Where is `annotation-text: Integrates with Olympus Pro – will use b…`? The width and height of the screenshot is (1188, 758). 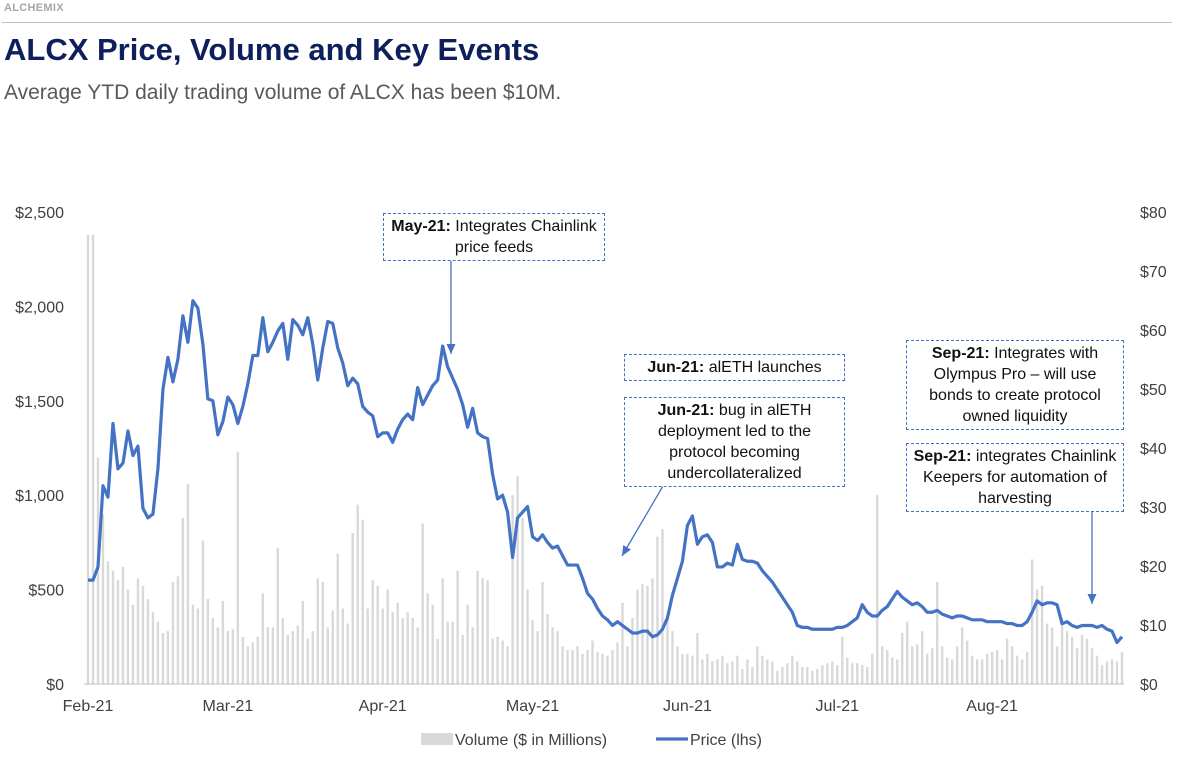
annotation-text: Integrates with Olympus Pro – will use b… is located at coordinates (1015, 385).